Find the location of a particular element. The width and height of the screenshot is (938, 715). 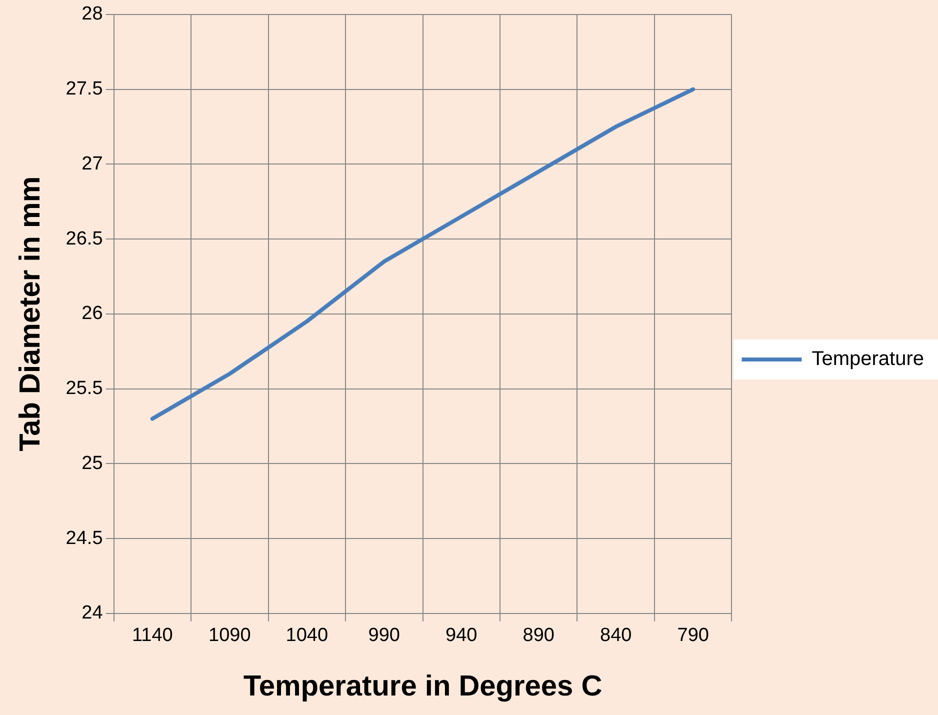

y-tick-label: 27.5 is located at coordinates (84, 89).